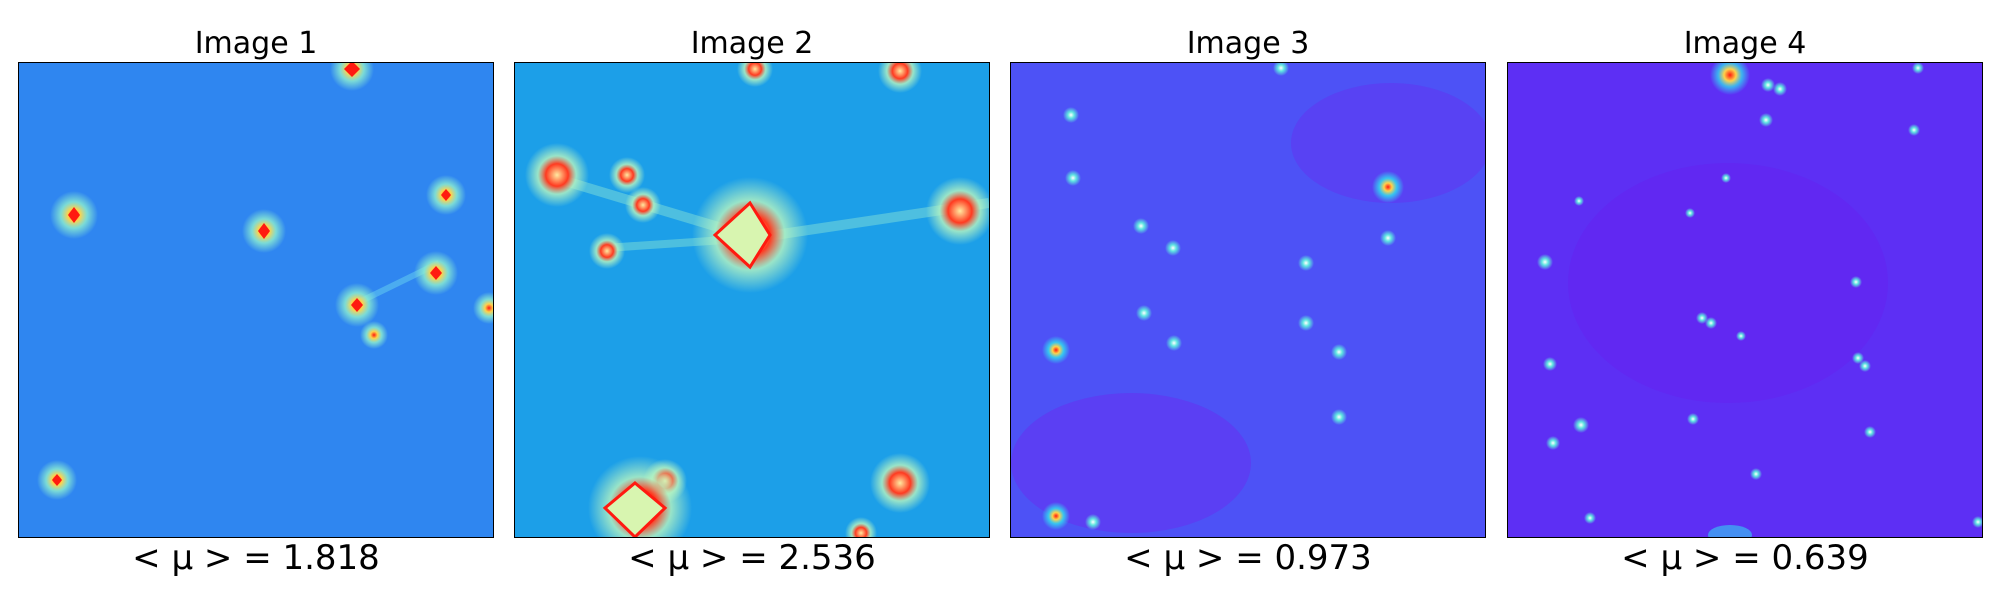 Image resolution: width=2000 pixels, height=600 pixels. Describe the element at coordinates (752, 43) in the screenshot. I see `panel-title: Image 2` at that location.